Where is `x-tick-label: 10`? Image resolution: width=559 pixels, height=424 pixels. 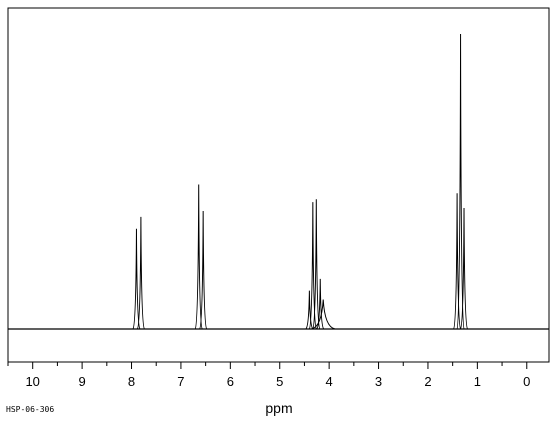 x-tick-label: 10 is located at coordinates (32, 381).